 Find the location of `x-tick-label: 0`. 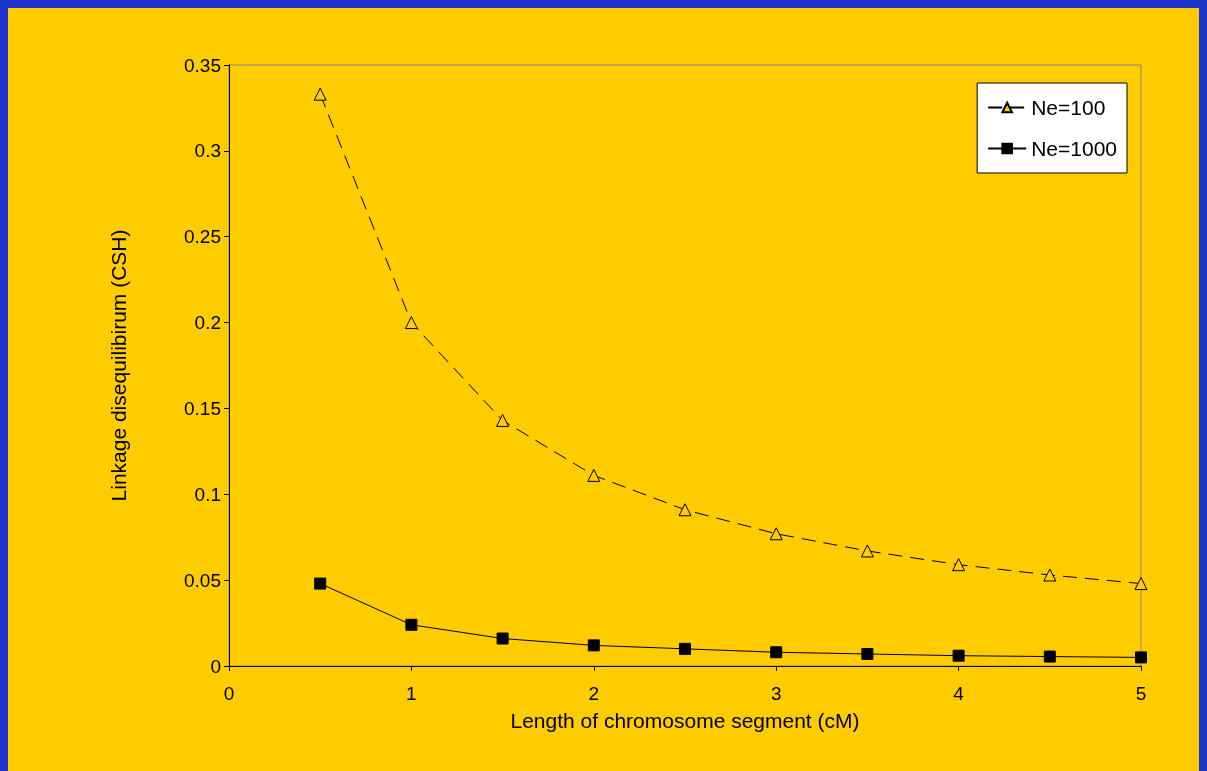

x-tick-label: 0 is located at coordinates (229, 693).